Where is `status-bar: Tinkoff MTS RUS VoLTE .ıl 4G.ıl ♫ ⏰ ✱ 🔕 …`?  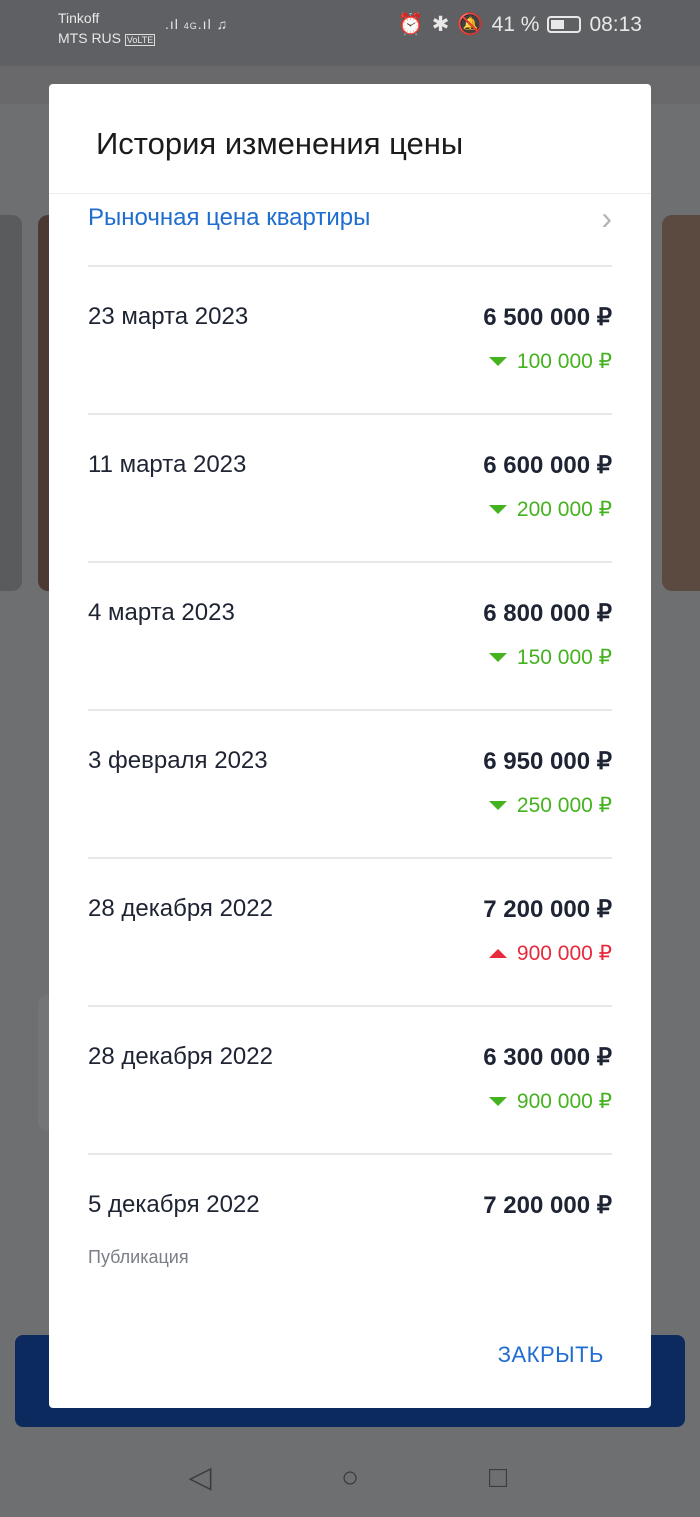
status-bar: Tinkoff MTS RUS VoLTE .ıl 4G.ıl ♫ ⏰ ✱ 🔕 … is located at coordinates (350, 33).